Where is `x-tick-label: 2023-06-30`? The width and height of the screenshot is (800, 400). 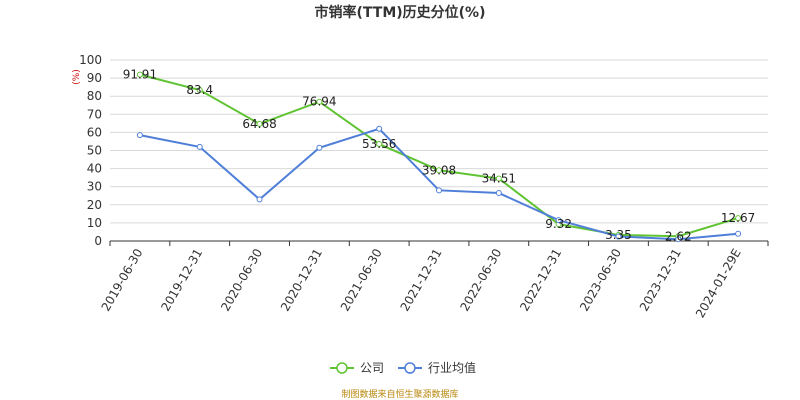
x-tick-label: 2023-06-30 is located at coordinates (600, 279).